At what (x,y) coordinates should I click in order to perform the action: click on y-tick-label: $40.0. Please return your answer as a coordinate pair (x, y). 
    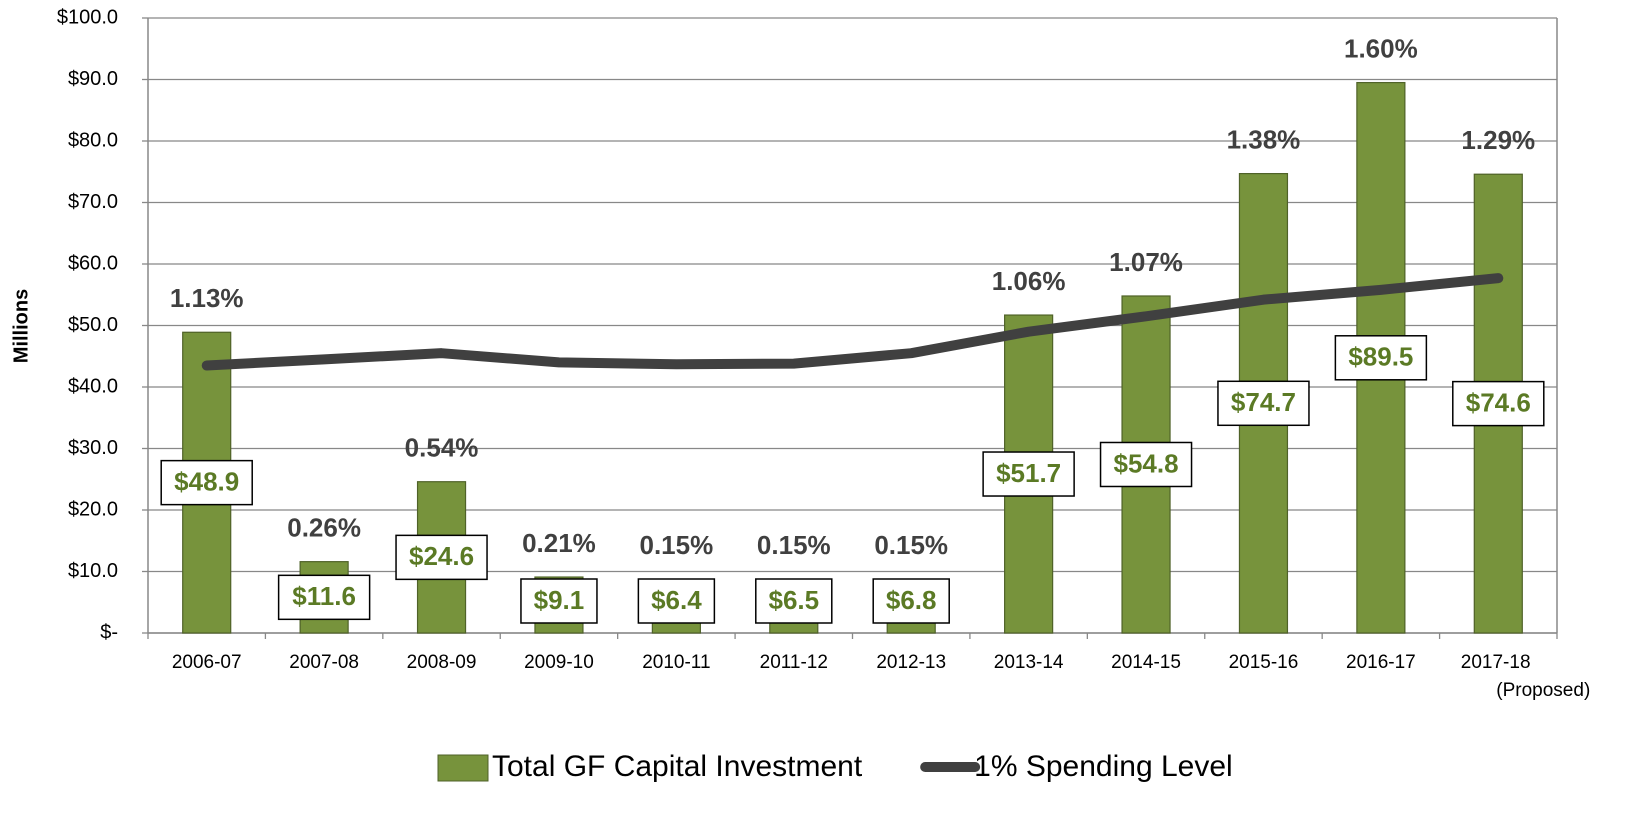
    Looking at the image, I should click on (93, 386).